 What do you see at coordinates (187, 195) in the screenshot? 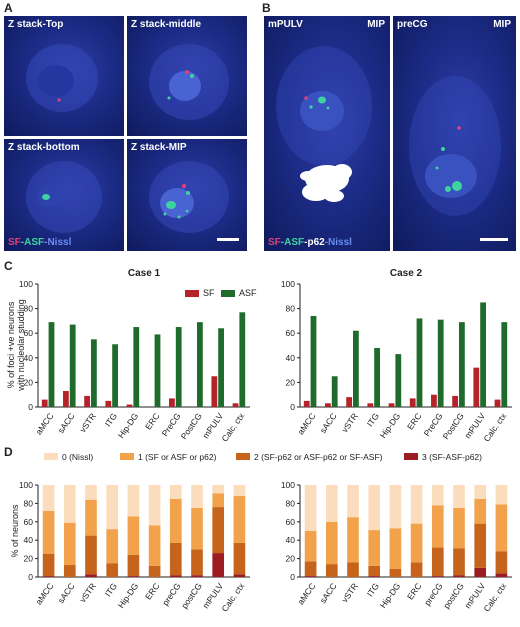
I see `image-z-stack-mip: Z stack-MIP` at bounding box center [187, 195].